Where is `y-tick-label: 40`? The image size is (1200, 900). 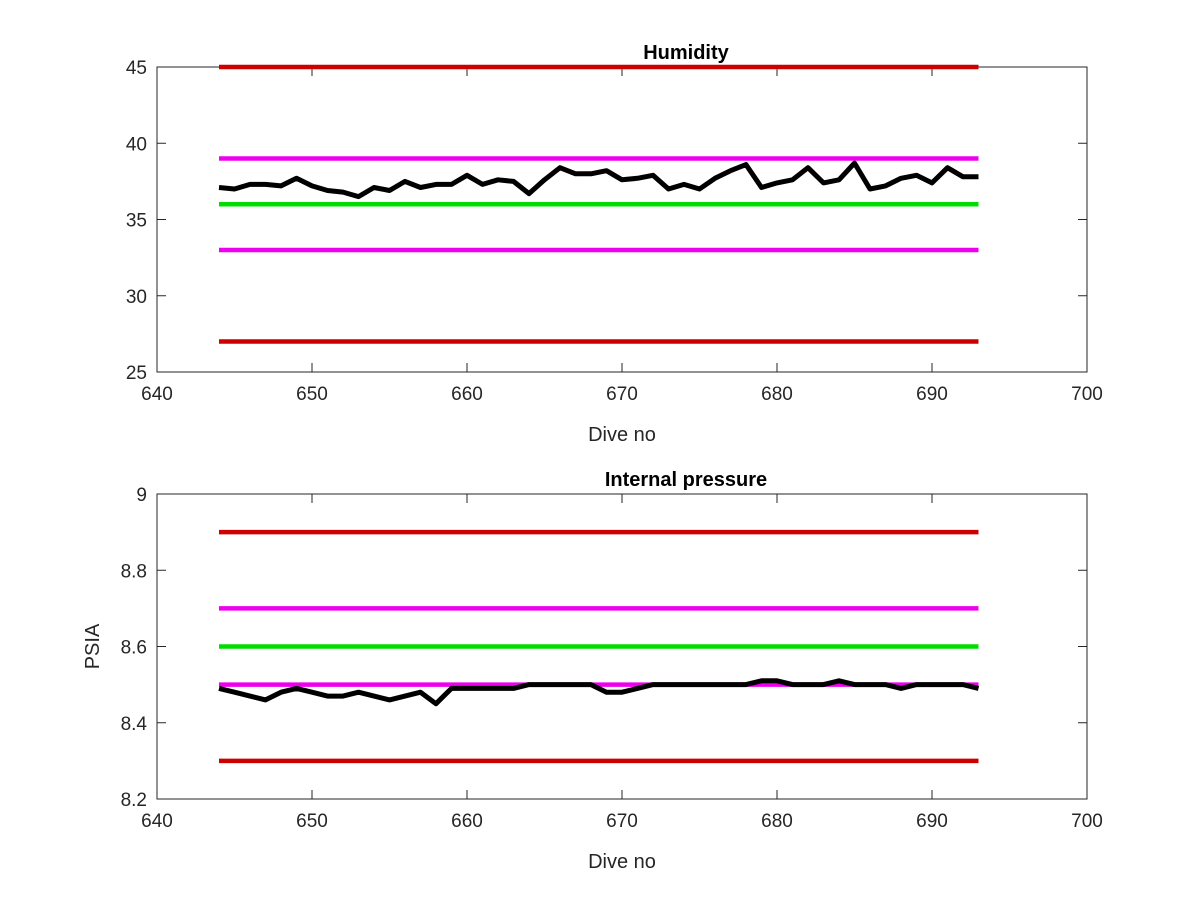 y-tick-label: 40 is located at coordinates (136, 144).